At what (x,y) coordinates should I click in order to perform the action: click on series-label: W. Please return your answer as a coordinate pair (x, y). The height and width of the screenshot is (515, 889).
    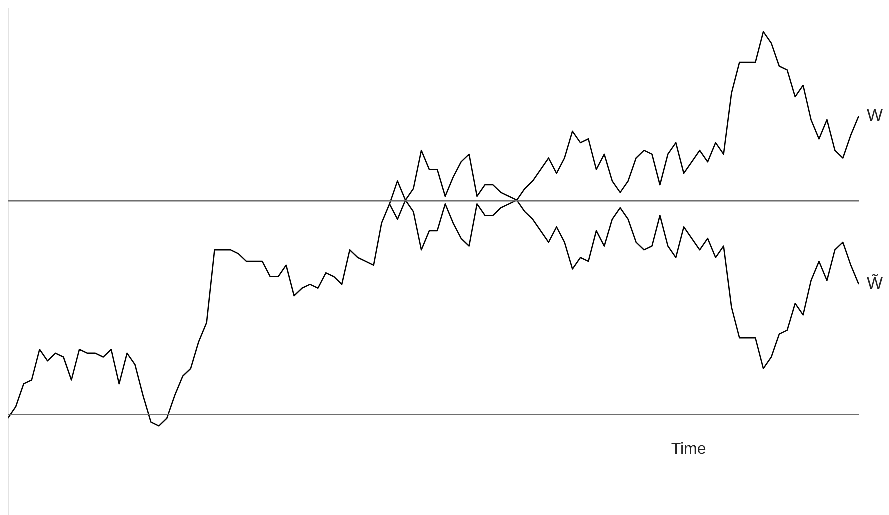
    Looking at the image, I should click on (875, 115).